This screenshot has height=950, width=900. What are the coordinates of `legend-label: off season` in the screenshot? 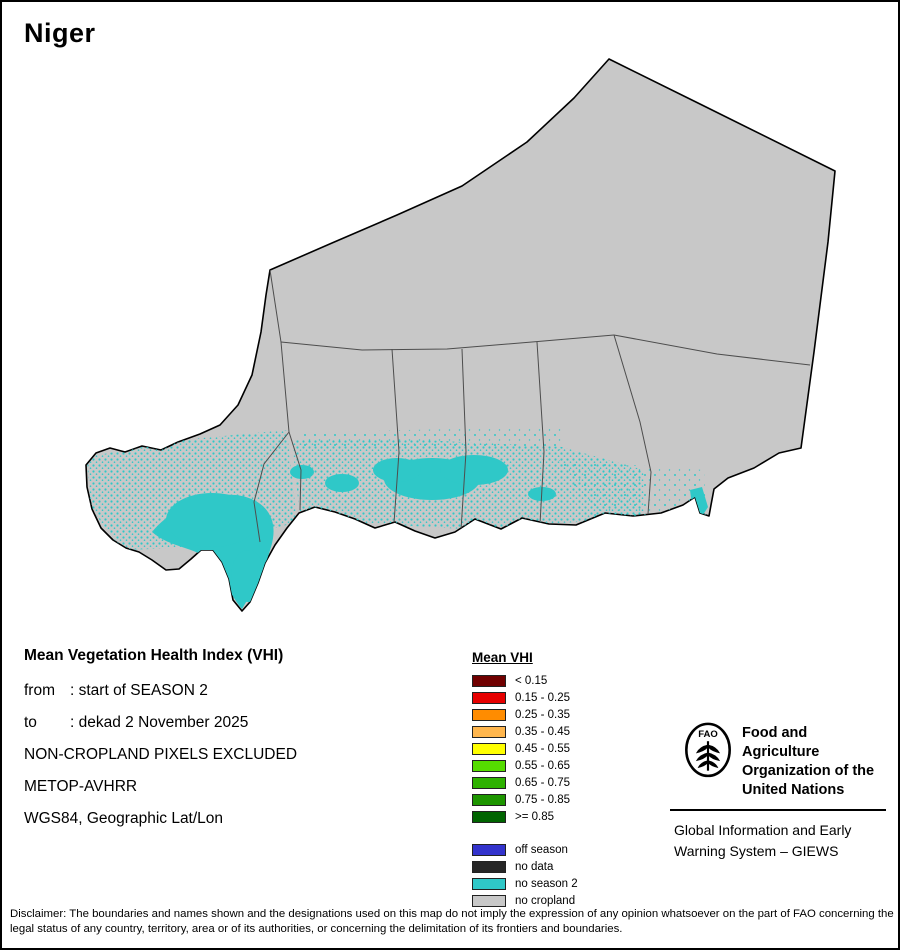 It's located at (541, 849).